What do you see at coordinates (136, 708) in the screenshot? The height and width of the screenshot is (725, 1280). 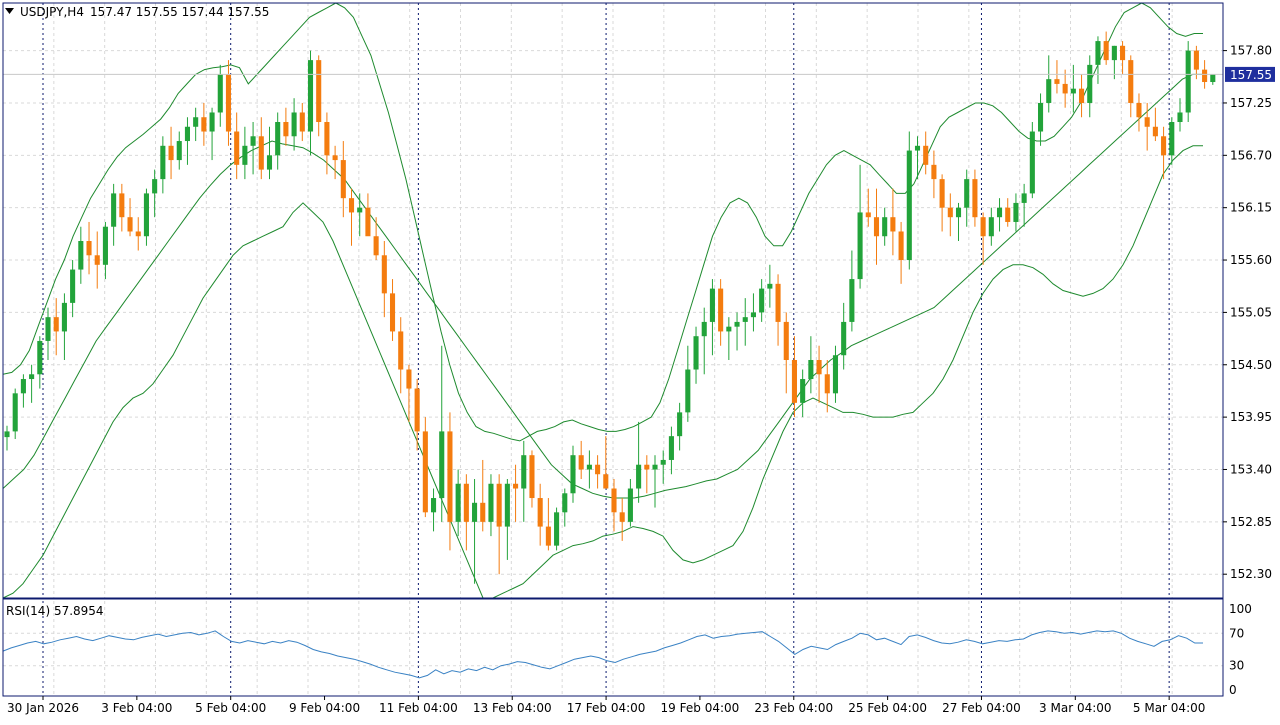 I see `time-tick-label: 3 Feb 04:00` at bounding box center [136, 708].